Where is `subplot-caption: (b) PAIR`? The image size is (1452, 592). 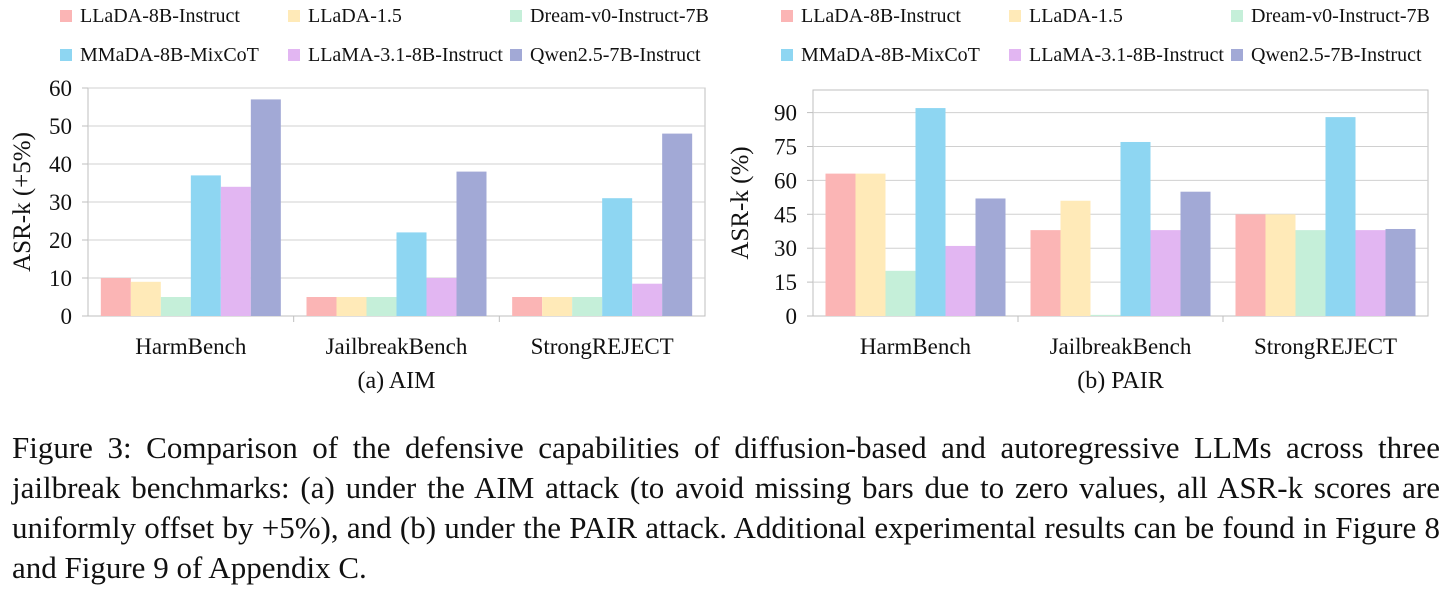
subplot-caption: (b) PAIR is located at coordinates (1120, 381).